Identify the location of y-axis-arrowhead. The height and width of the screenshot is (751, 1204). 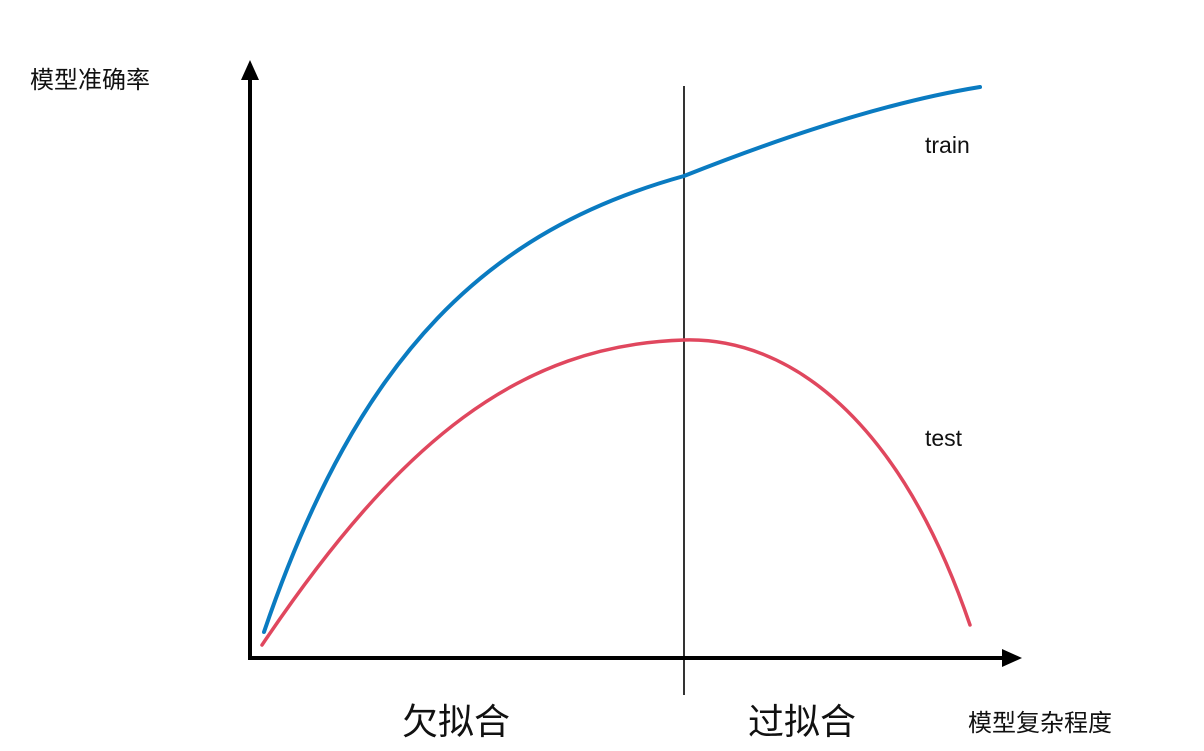
(250, 70).